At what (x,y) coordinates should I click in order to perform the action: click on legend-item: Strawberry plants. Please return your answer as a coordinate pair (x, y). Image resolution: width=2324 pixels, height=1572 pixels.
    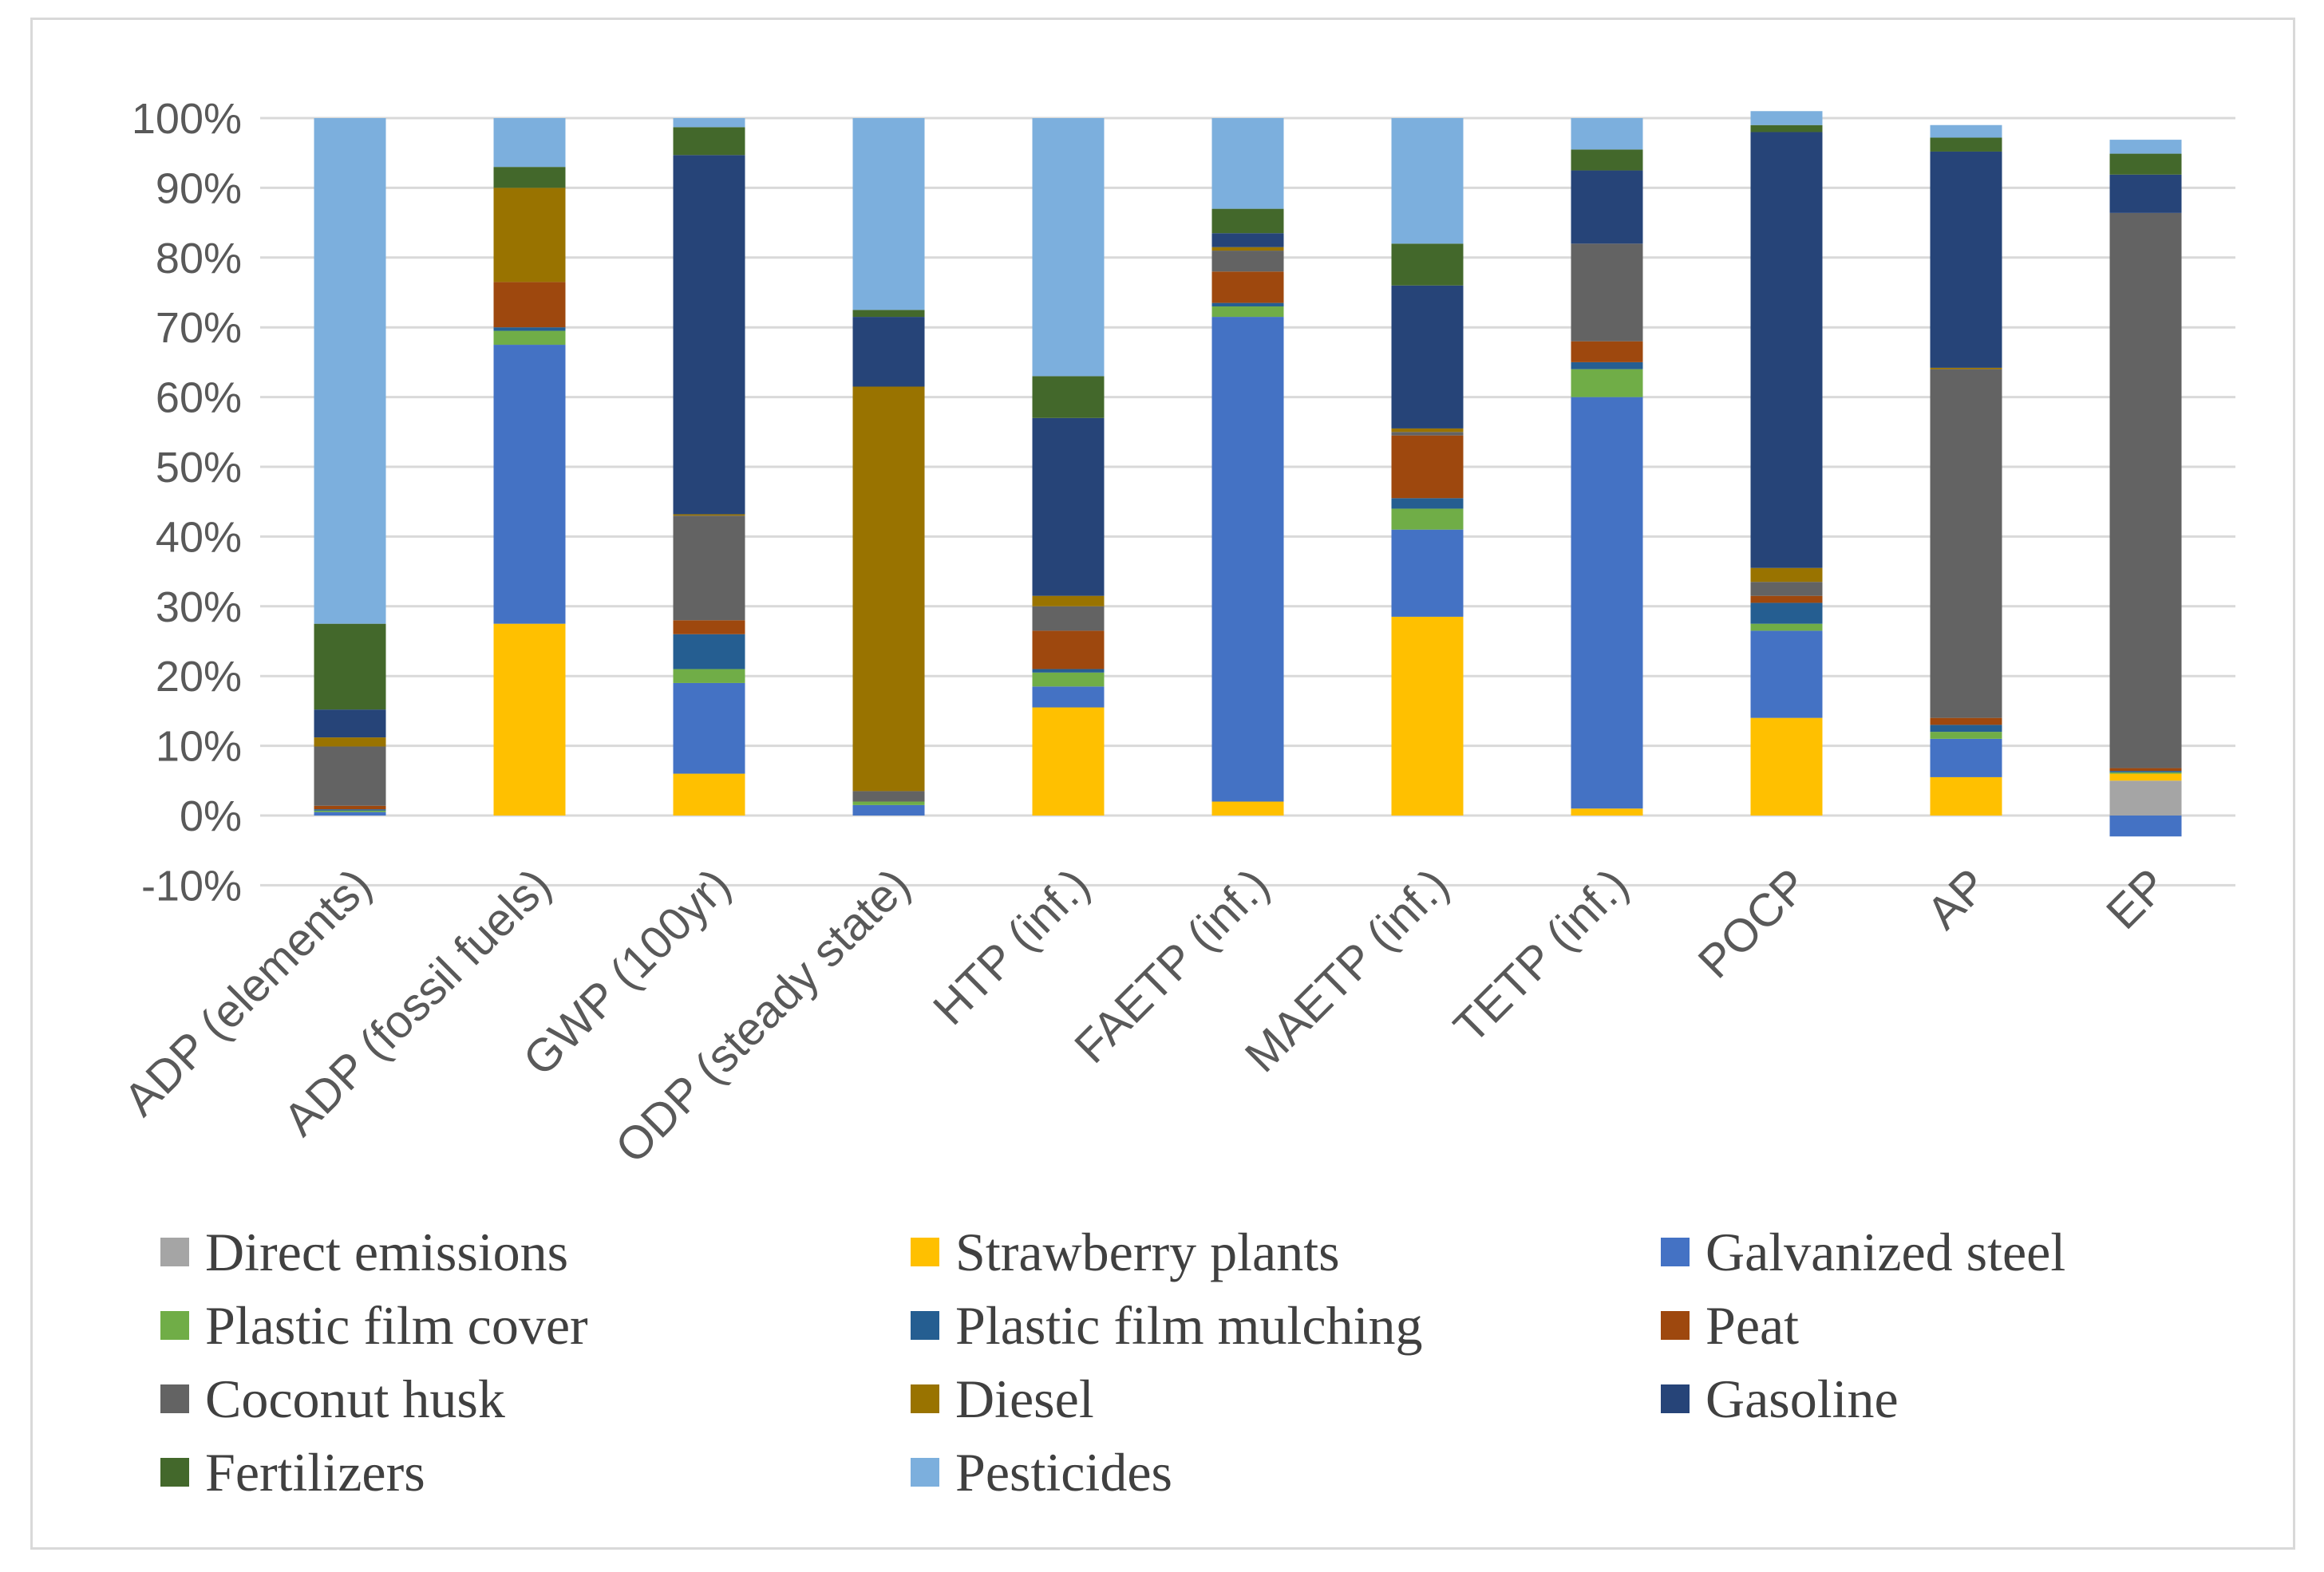
    Looking at the image, I should click on (1286, 1252).